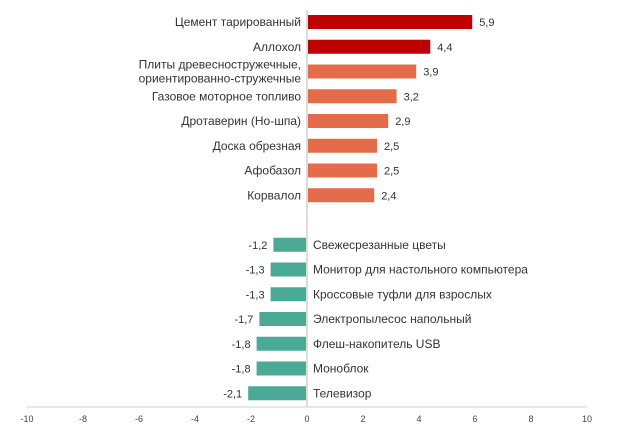  What do you see at coordinates (220, 79) in the screenshot?
I see `category-label-line: ориентированно-стружечные` at bounding box center [220, 79].